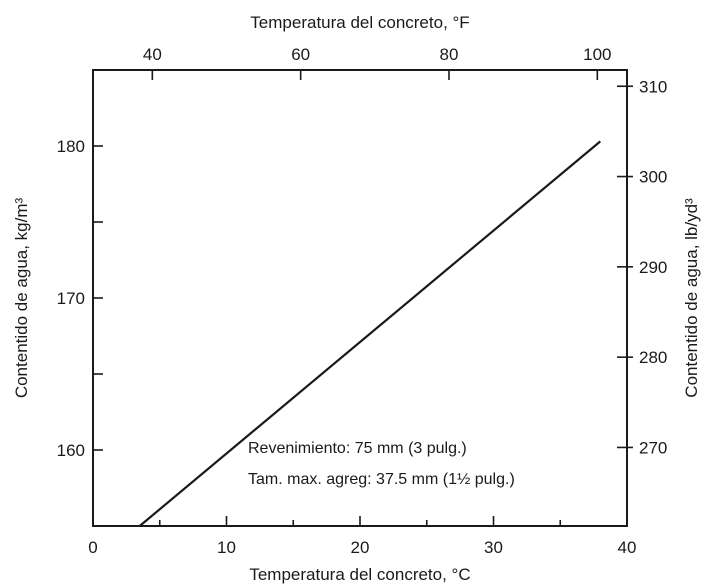  What do you see at coordinates (92, 547) in the screenshot?
I see `x-tick-label: 0` at bounding box center [92, 547].